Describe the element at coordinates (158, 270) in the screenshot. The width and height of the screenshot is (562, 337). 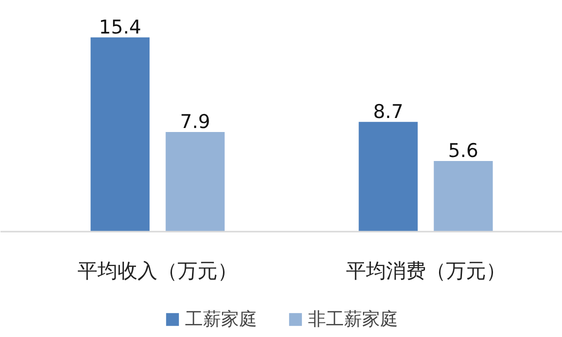
I see `x-tick-label: 平均收入（万元）` at that location.